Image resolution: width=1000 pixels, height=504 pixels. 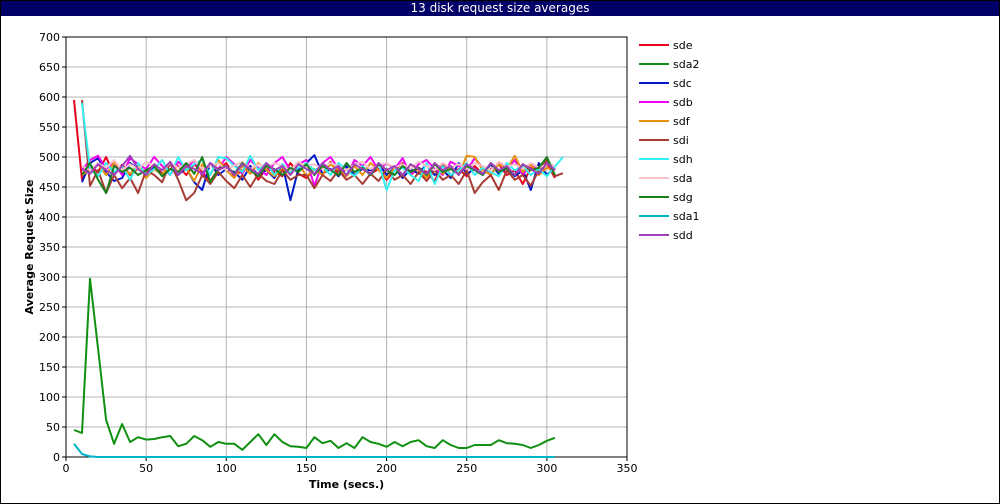 What do you see at coordinates (49, 67) in the screenshot?
I see `y-tick-label: 650` at bounding box center [49, 67].